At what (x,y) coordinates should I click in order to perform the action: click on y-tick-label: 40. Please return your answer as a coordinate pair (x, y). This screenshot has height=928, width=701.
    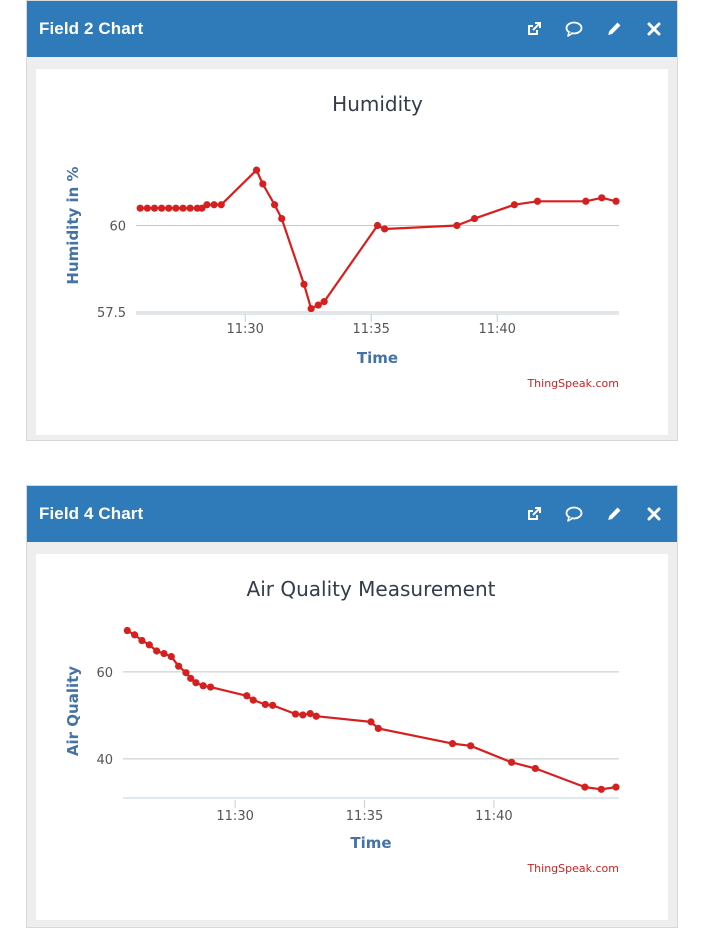
    Looking at the image, I should click on (104, 760).